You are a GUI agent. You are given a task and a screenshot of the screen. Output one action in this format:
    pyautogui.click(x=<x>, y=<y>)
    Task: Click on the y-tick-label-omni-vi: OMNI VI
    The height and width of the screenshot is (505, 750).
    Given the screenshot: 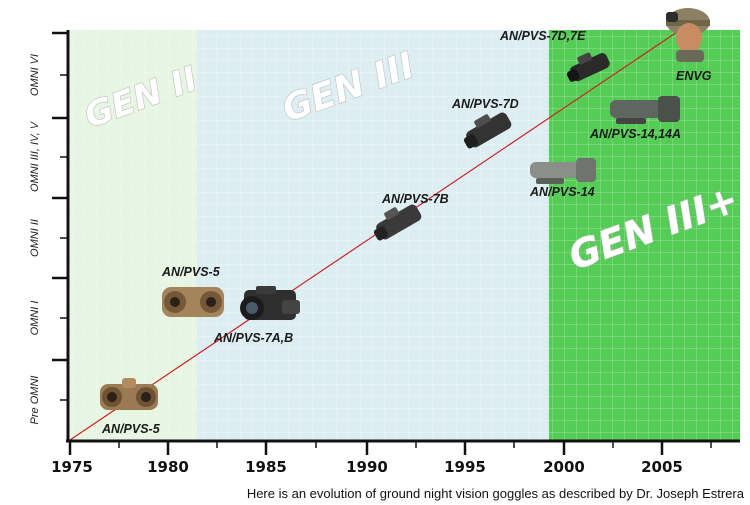 What is the action you would take?
    pyautogui.click(x=35, y=75)
    